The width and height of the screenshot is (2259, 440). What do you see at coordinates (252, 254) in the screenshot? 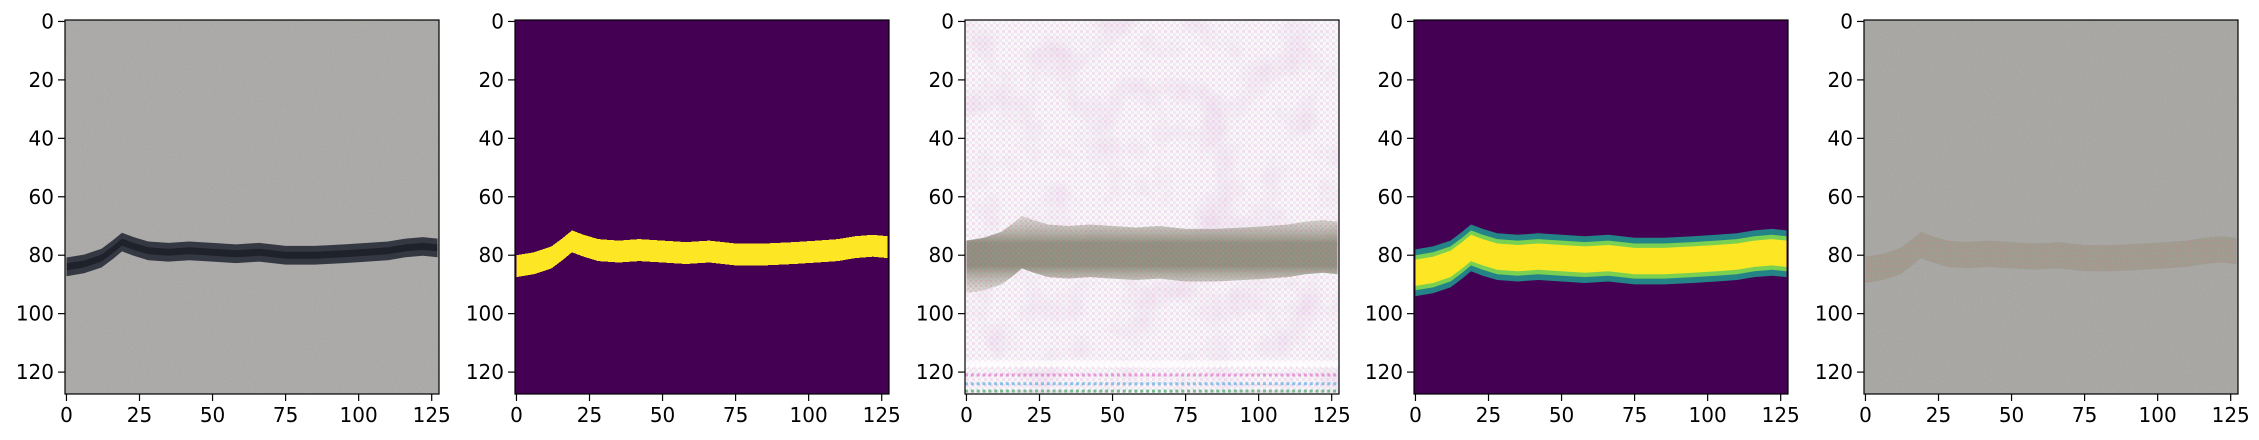
I see `crack-core` at bounding box center [252, 254].